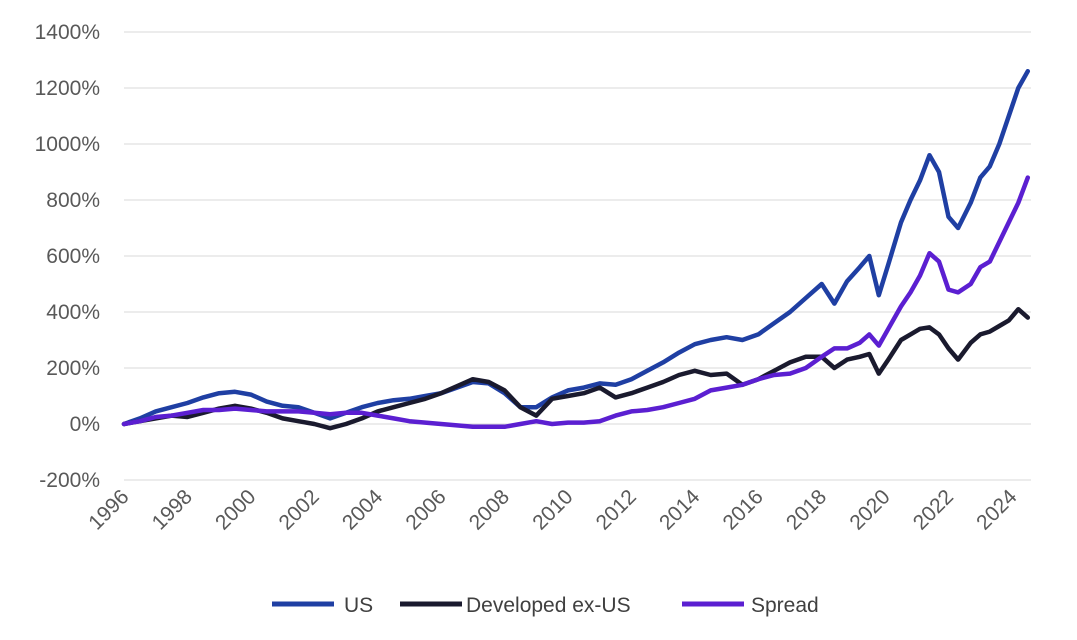 The image size is (1077, 640). I want to click on y-tick-label: -200%, so click(69, 480).